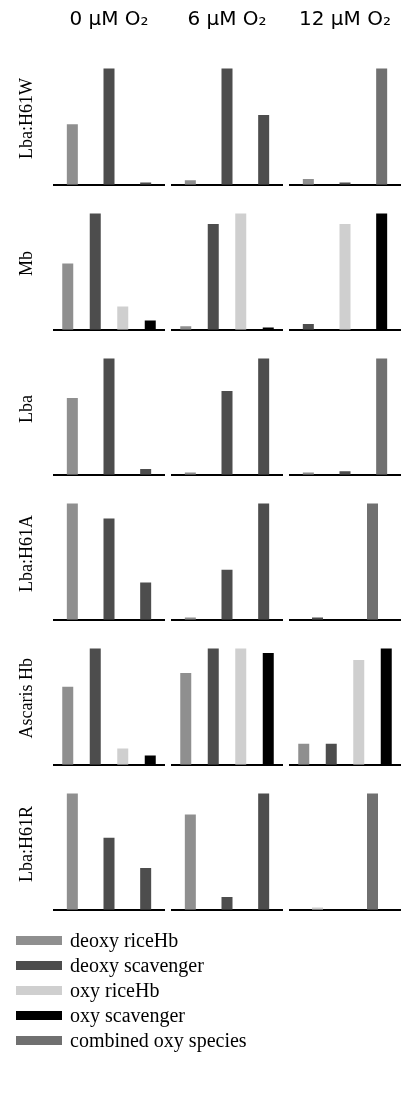  What do you see at coordinates (26, 698) in the screenshot?
I see `y-axis-title: Ascaris Hb` at bounding box center [26, 698].